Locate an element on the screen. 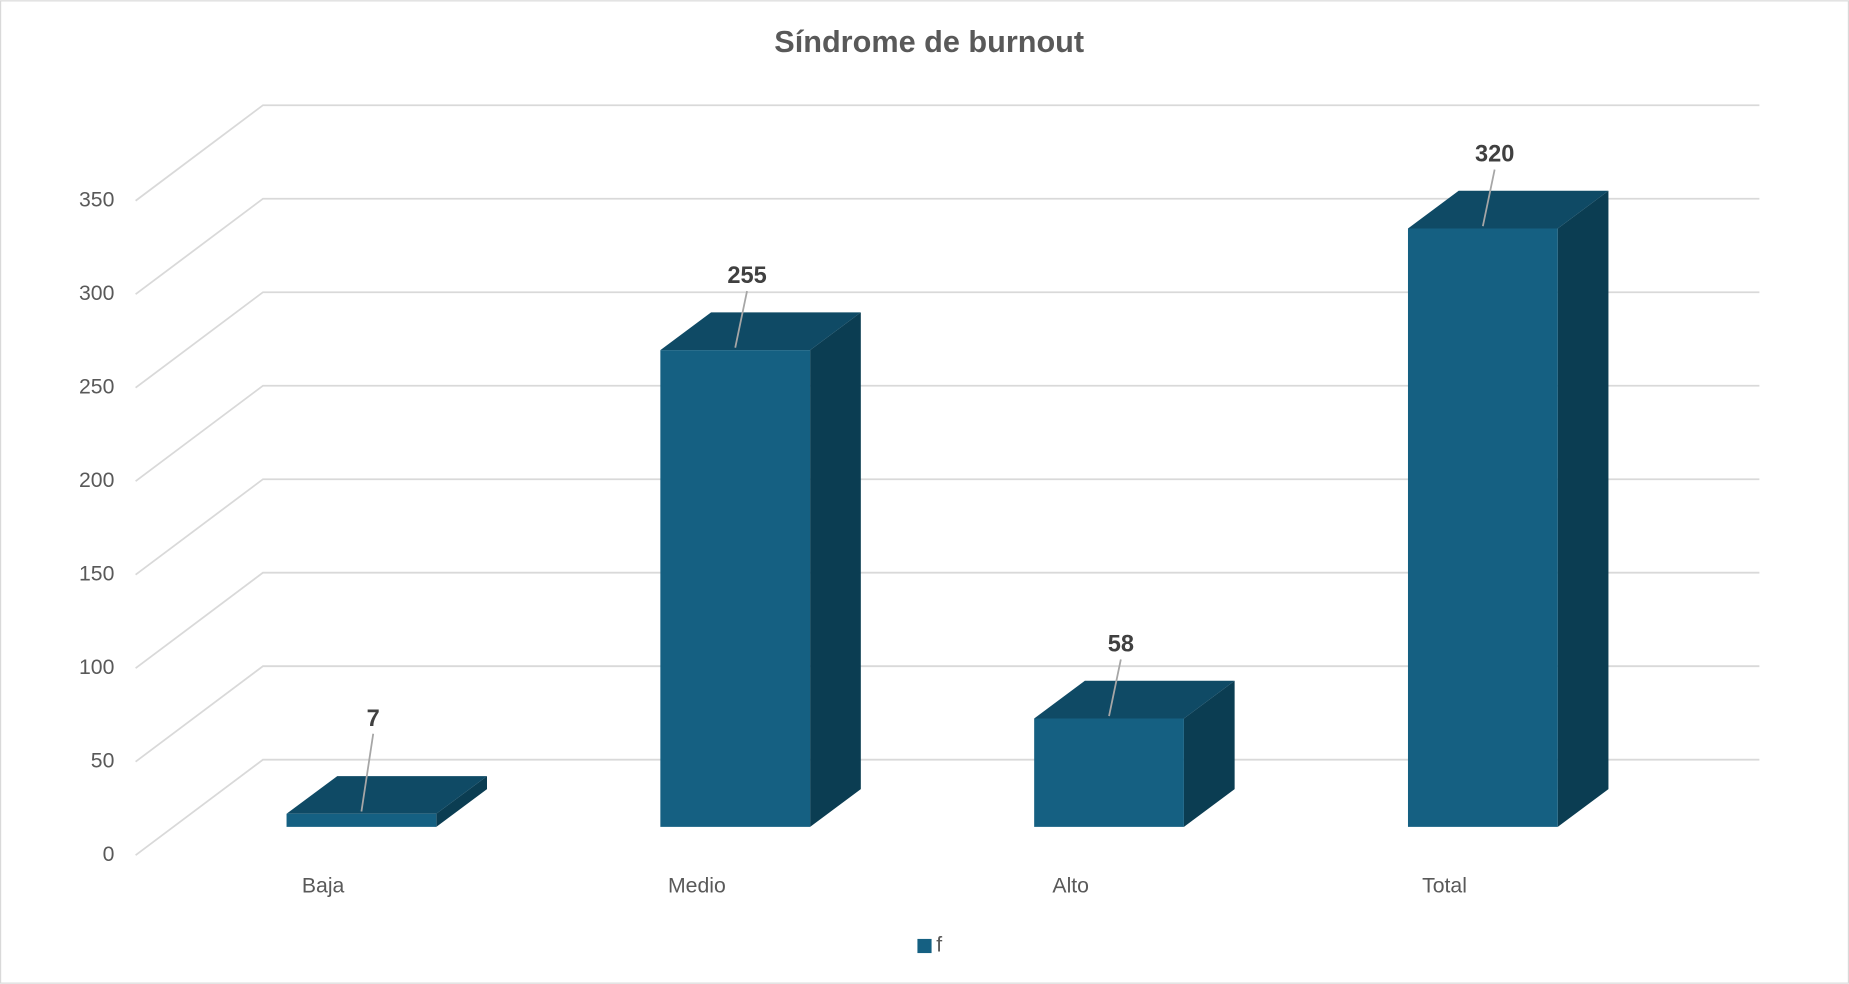 The width and height of the screenshot is (1849, 984). x-tick-label: Alto is located at coordinates (1070, 886).